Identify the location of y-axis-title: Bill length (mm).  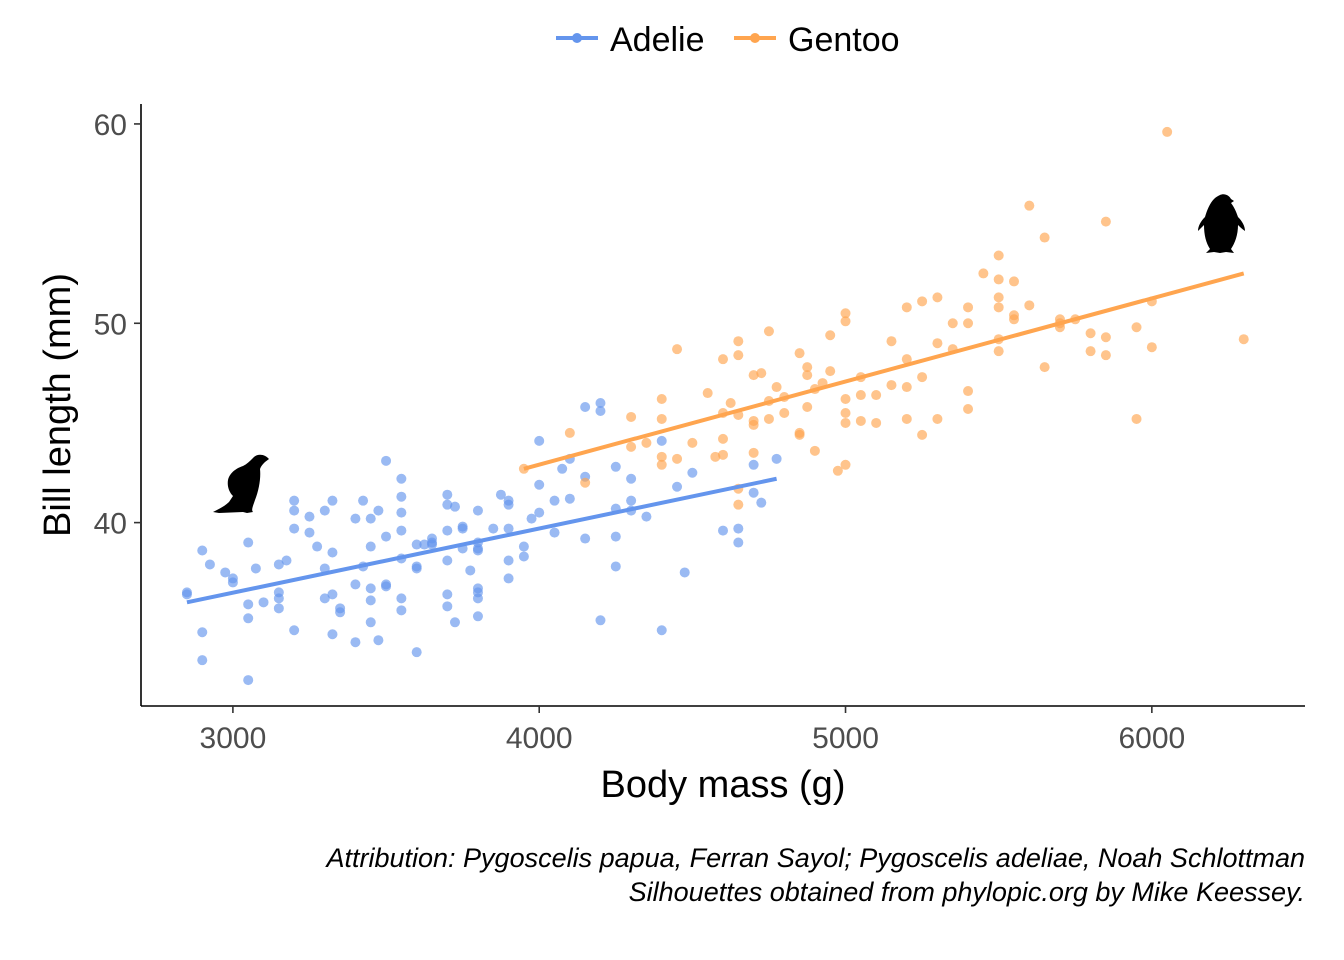
(58, 405).